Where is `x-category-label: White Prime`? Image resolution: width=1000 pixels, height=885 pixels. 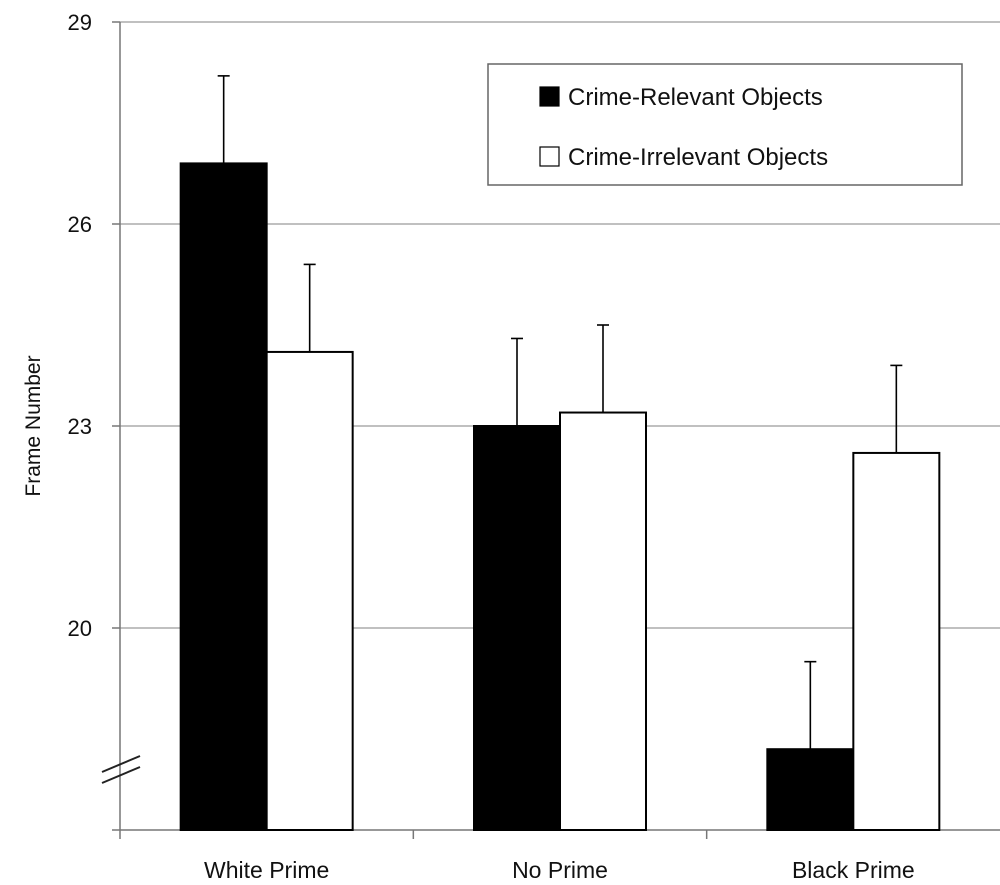 x-category-label: White Prime is located at coordinates (266, 870).